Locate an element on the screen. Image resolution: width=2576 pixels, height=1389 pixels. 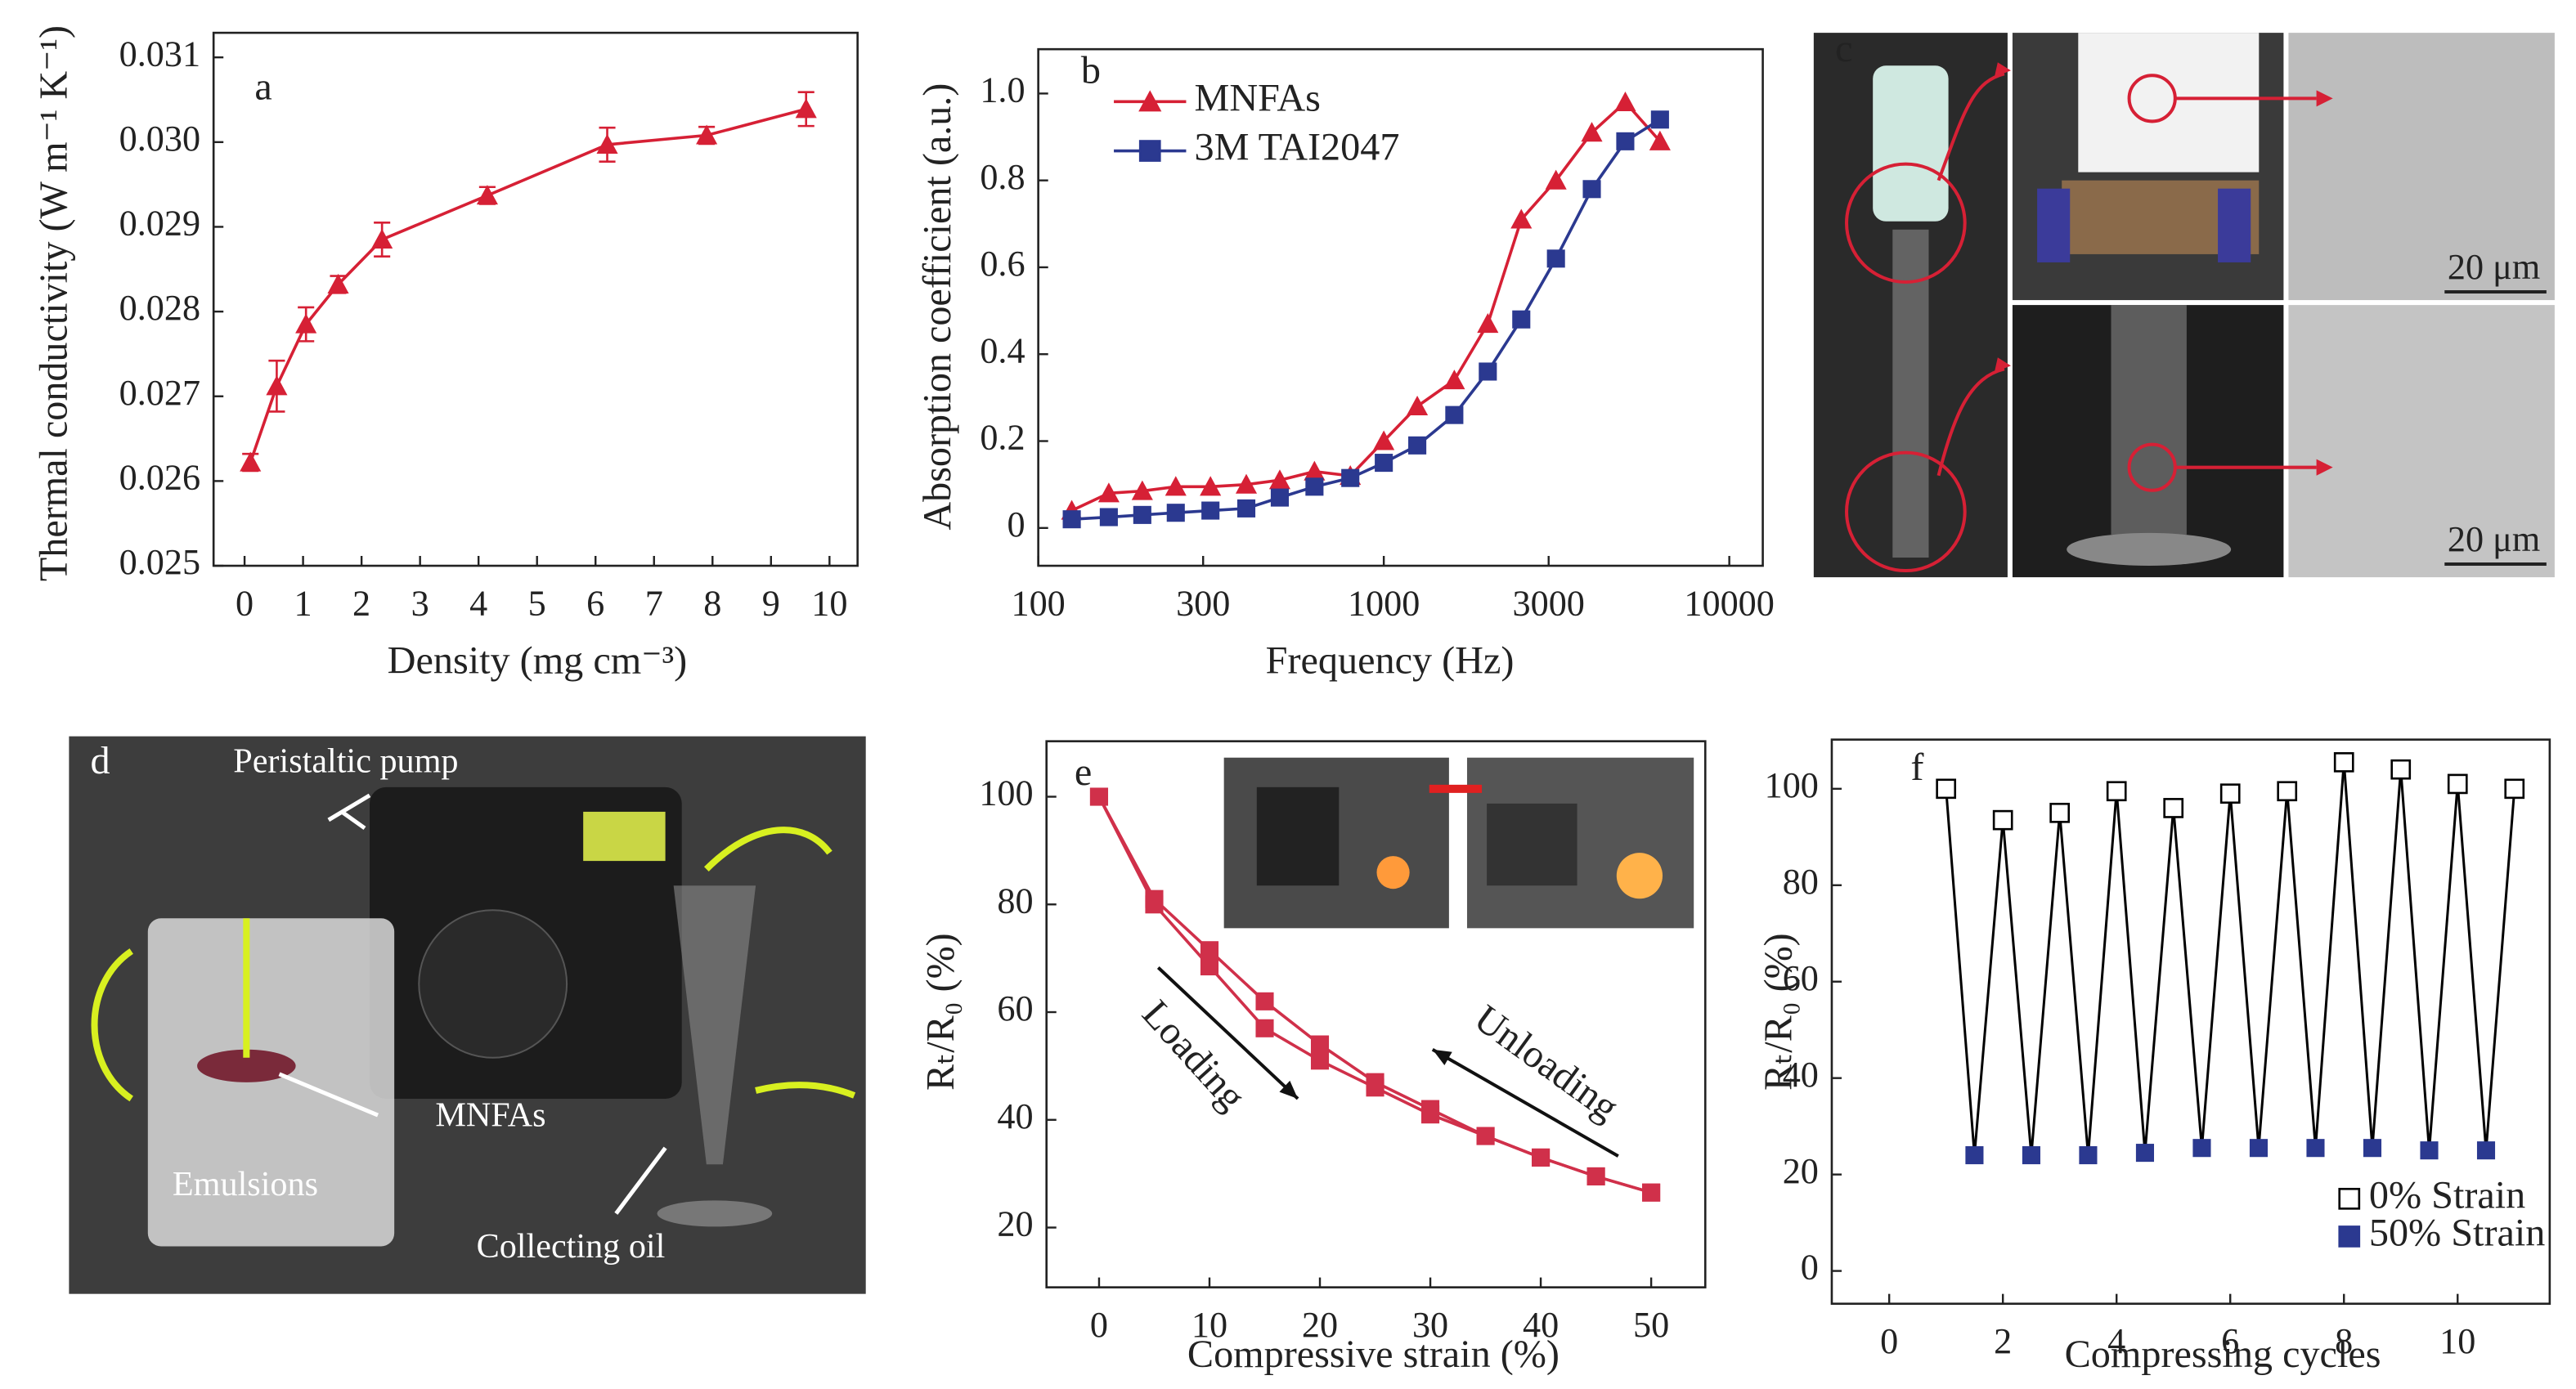
annotation-arrow is located at coordinates (1525, 1103).